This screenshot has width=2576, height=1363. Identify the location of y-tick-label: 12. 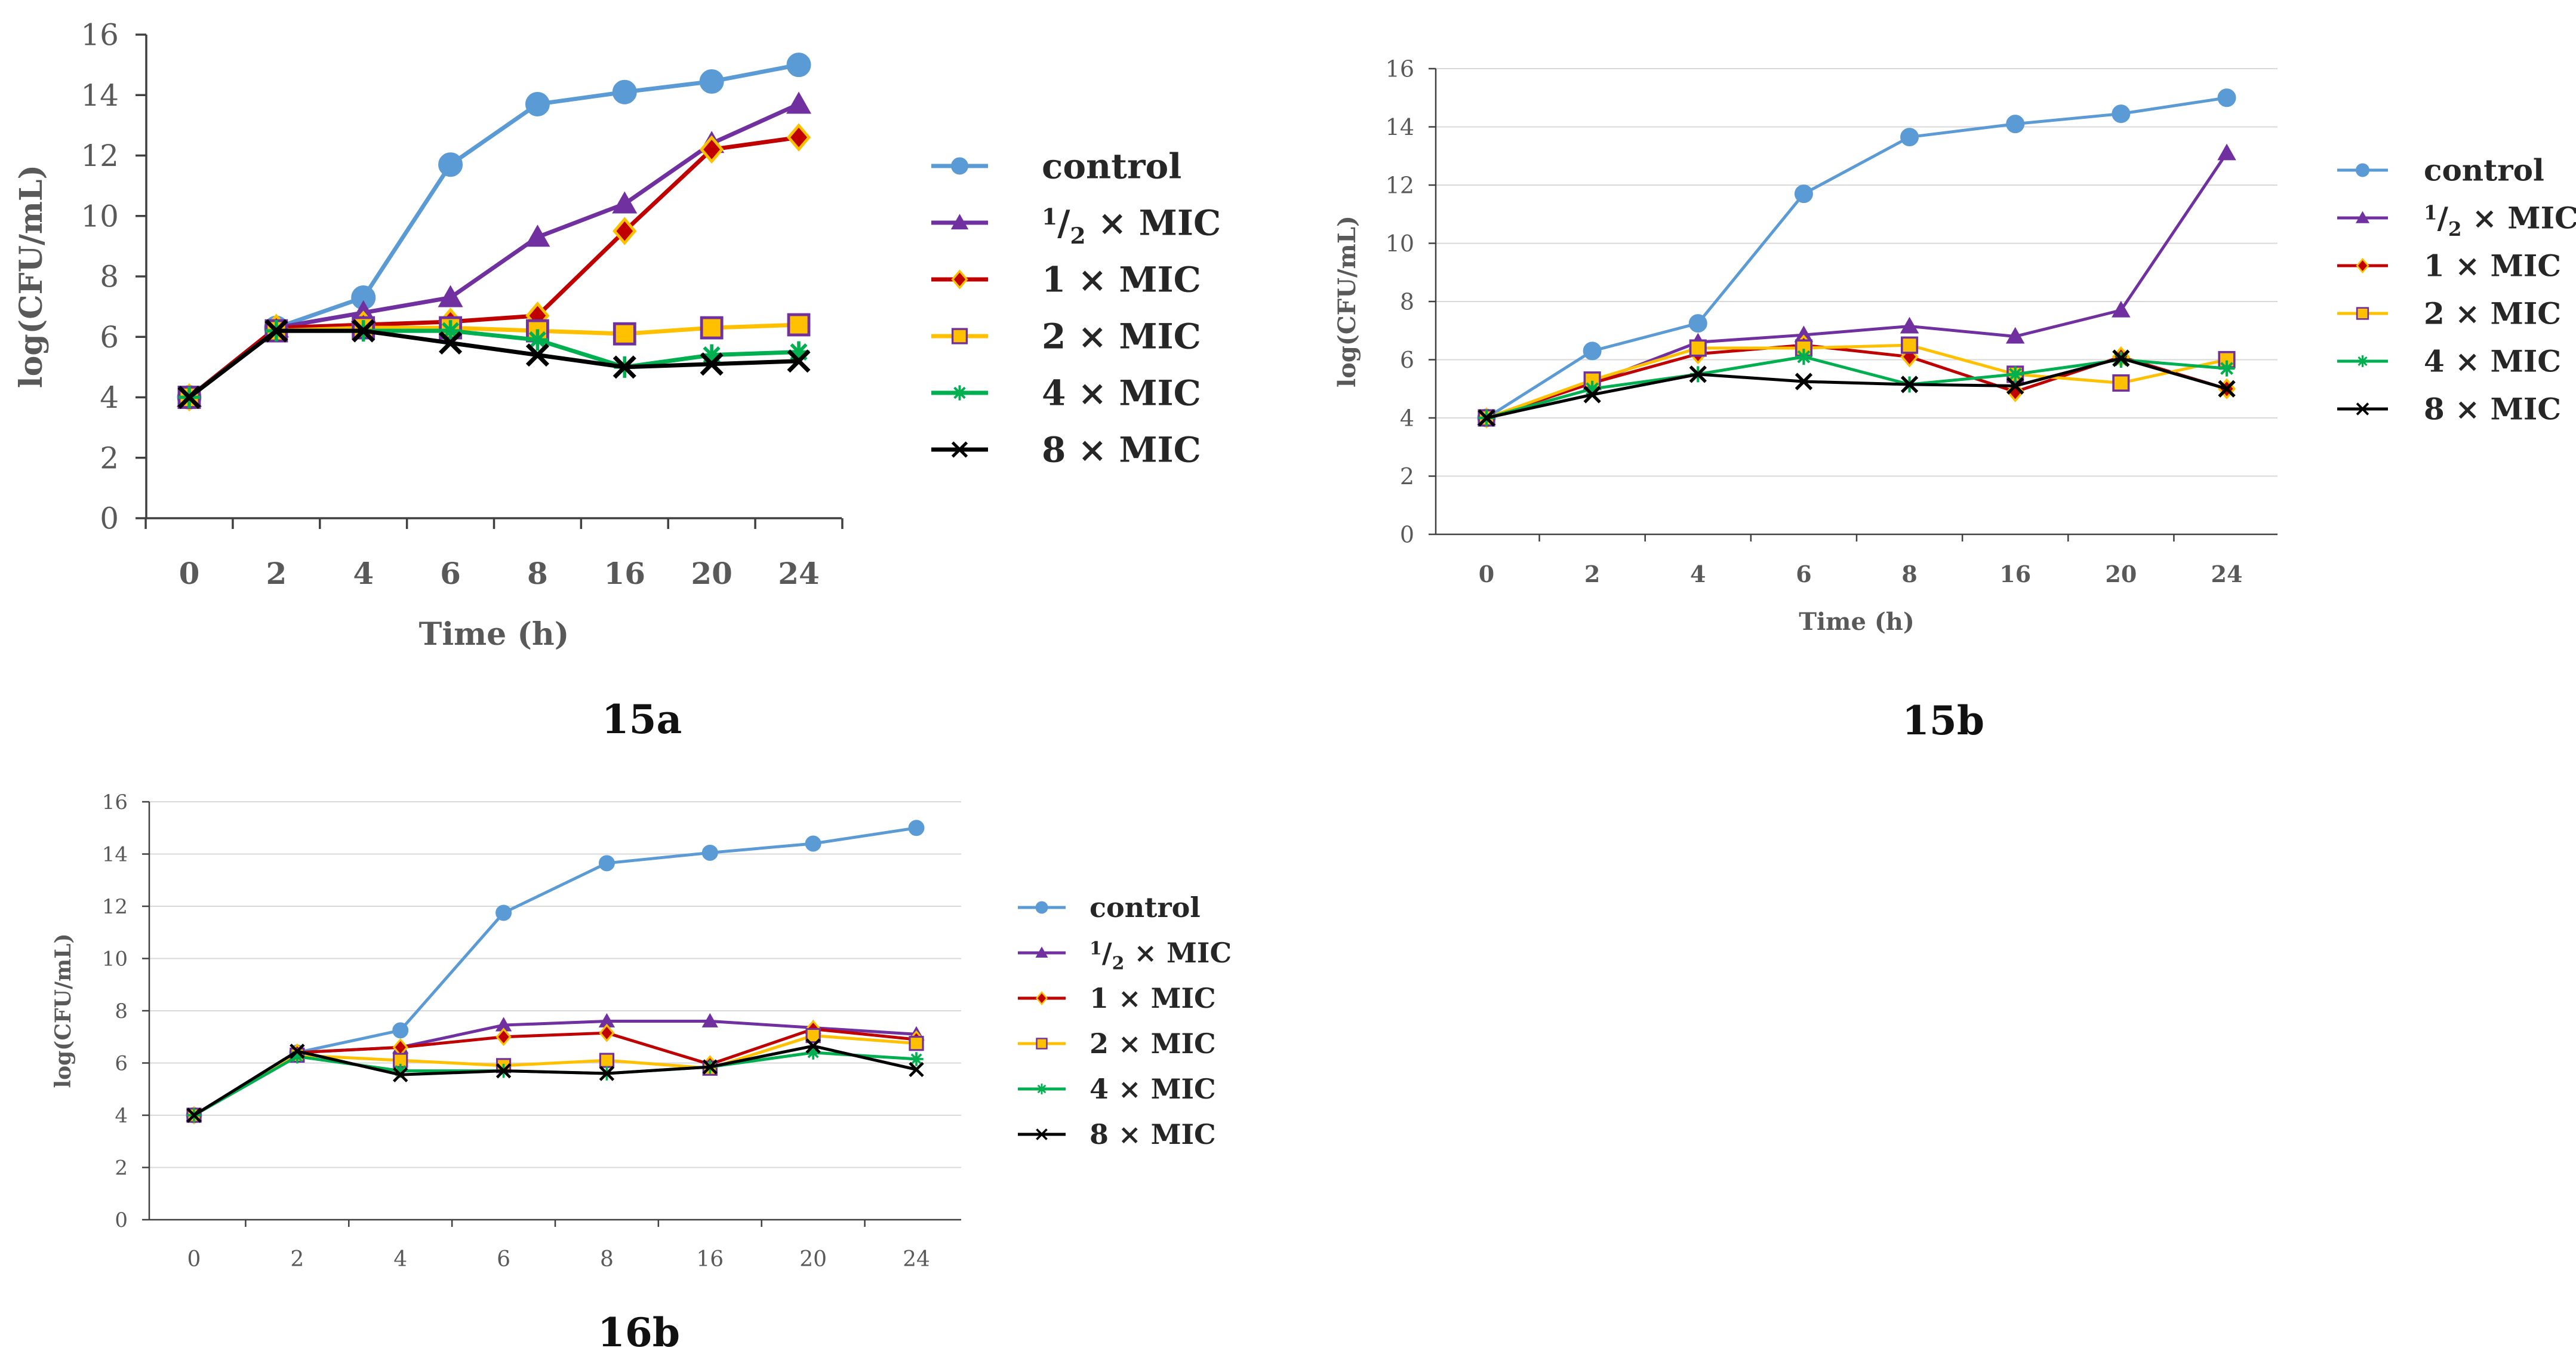
(1400, 185).